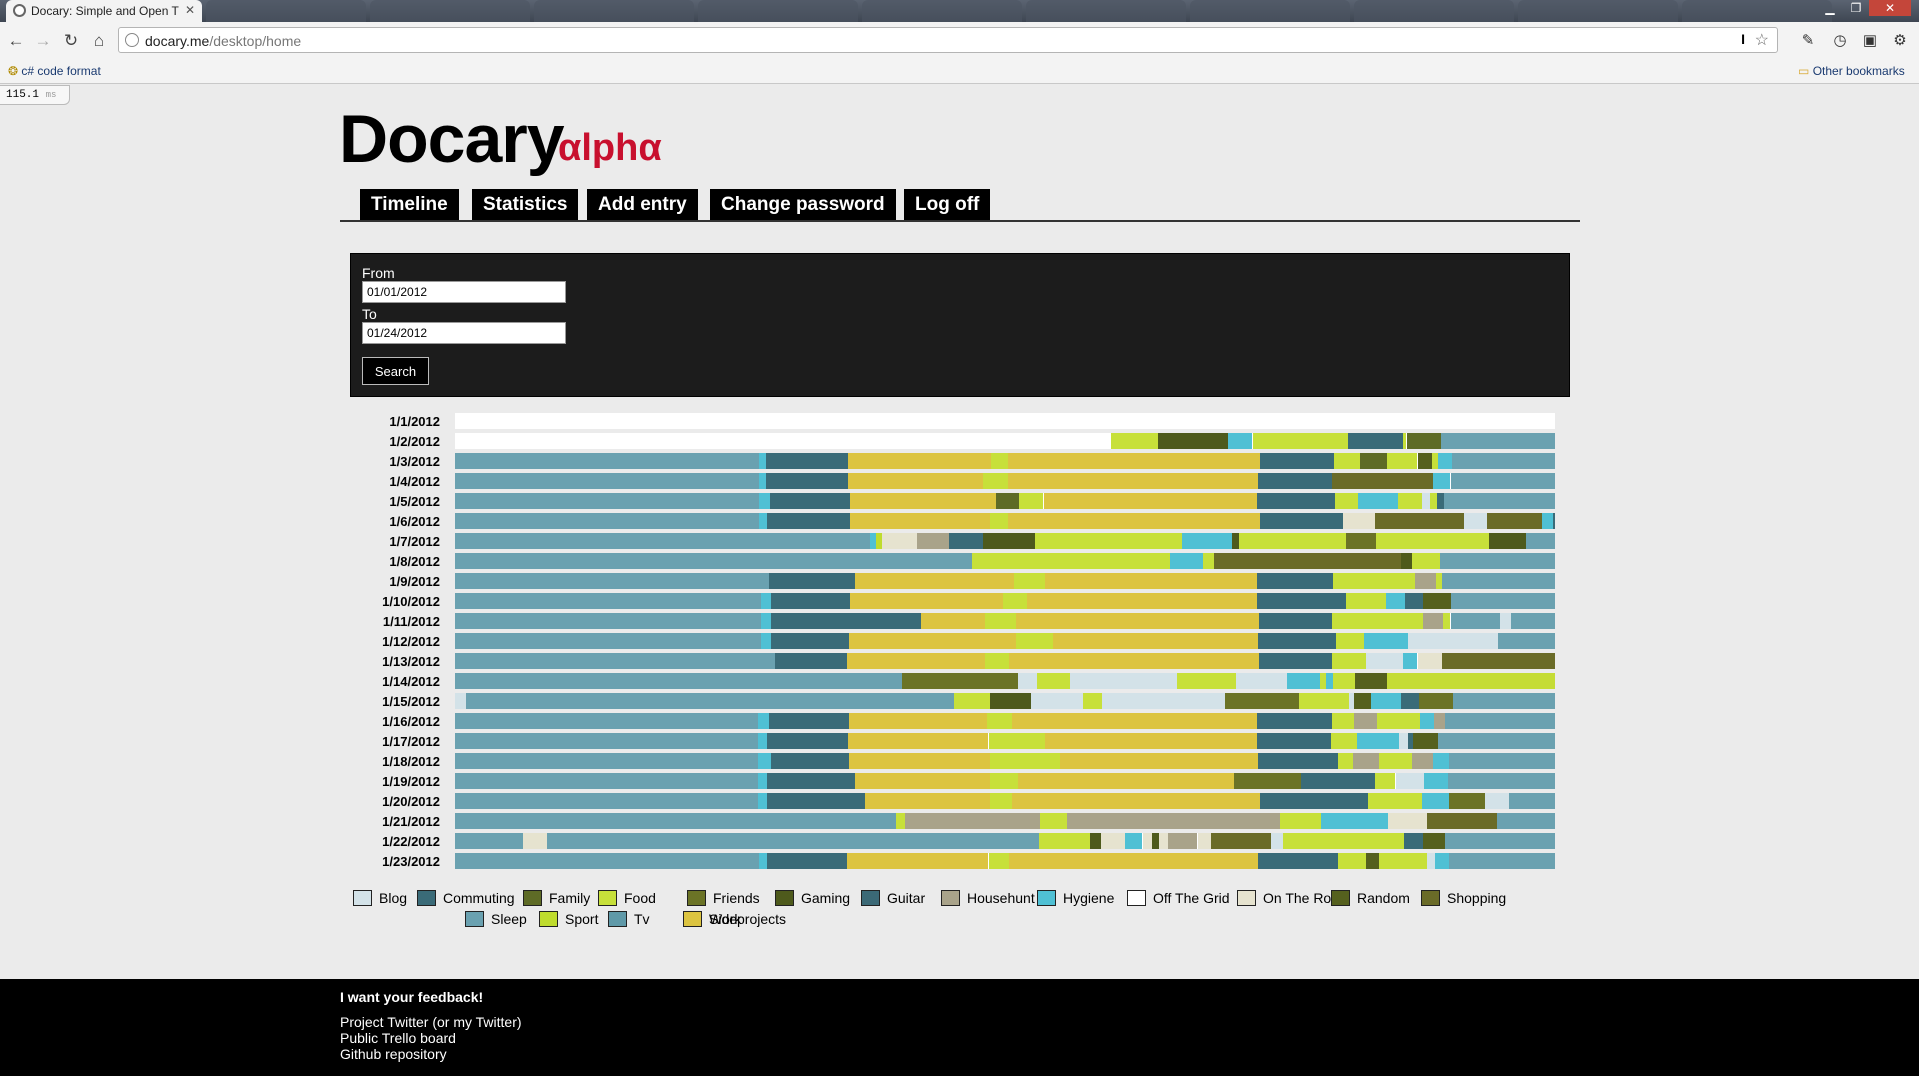 This screenshot has height=1076, width=1919. What do you see at coordinates (54, 71) in the screenshot?
I see `bookmark-item: ❂ c# code format` at bounding box center [54, 71].